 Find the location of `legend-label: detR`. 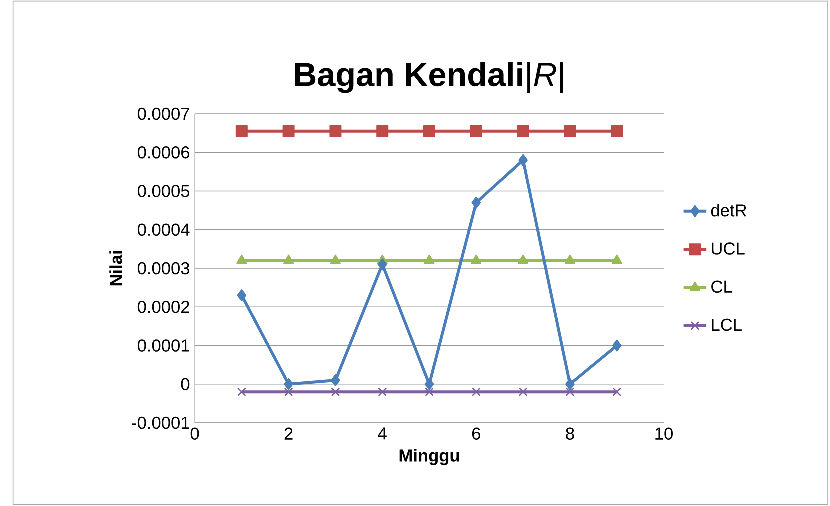

legend-label: detR is located at coordinates (729, 210).